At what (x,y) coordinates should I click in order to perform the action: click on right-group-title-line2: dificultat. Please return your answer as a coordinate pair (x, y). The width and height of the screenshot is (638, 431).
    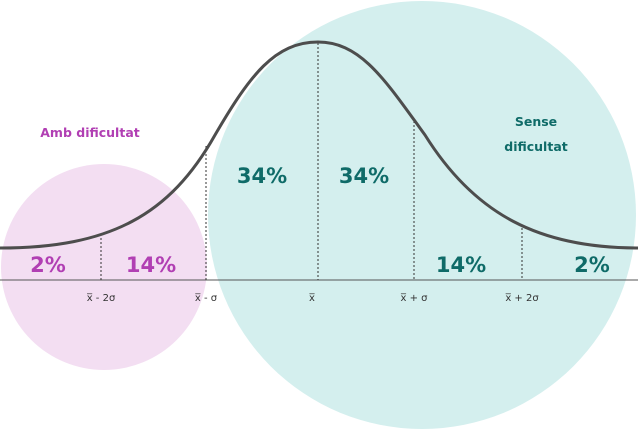
    Looking at the image, I should click on (536, 146).